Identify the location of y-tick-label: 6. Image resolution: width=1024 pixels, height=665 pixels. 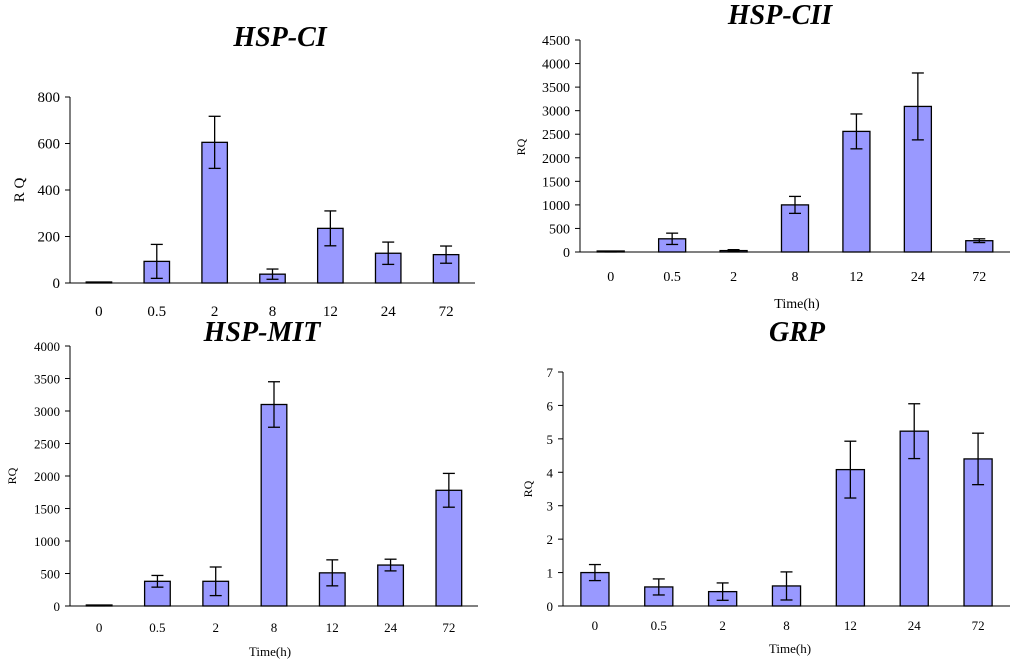
(550, 405).